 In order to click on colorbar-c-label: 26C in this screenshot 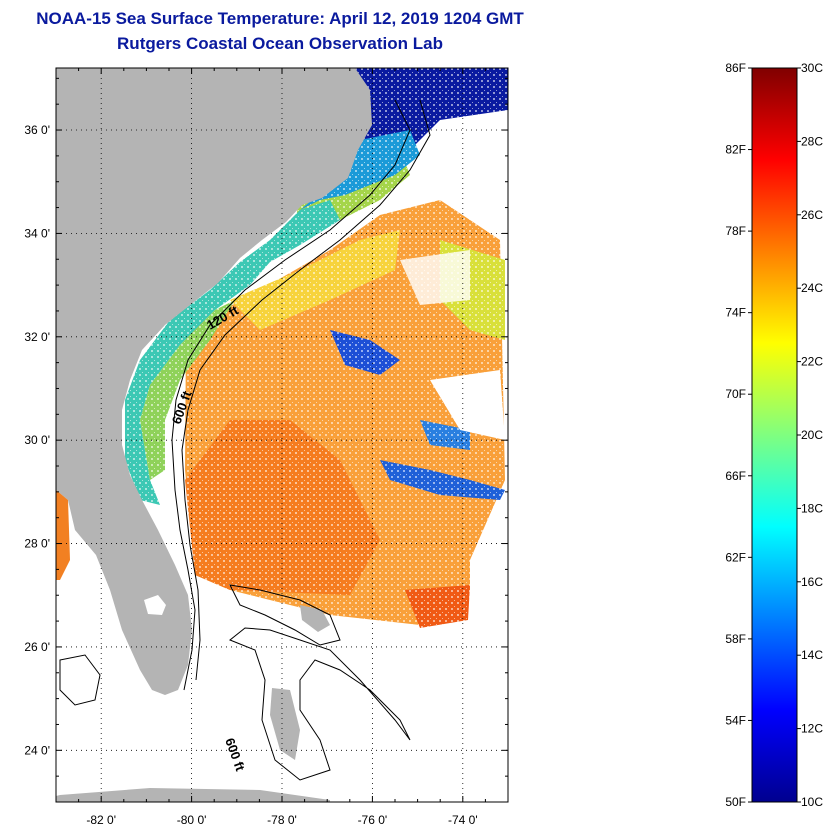, I will do `click(812, 215)`.